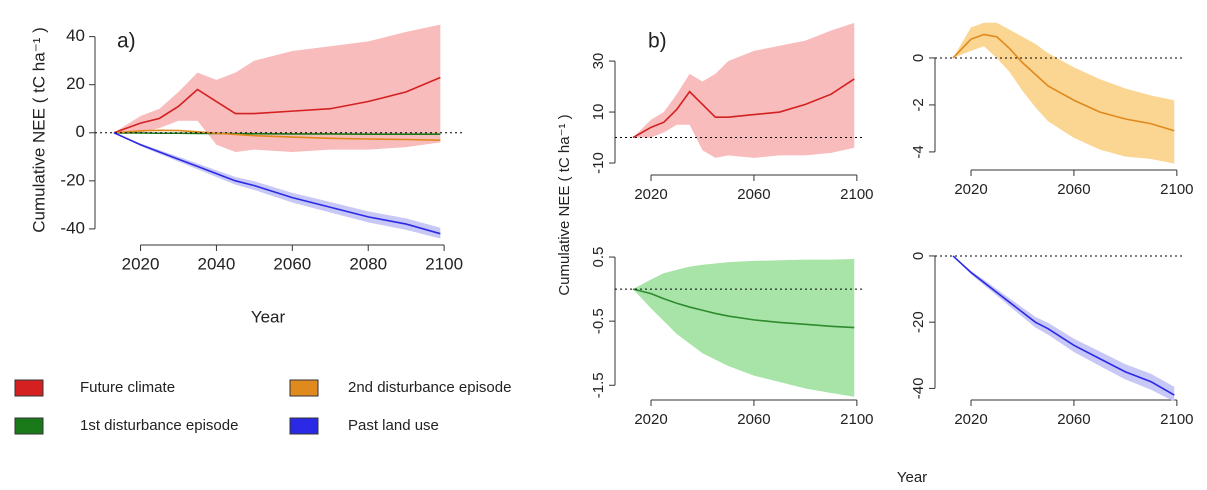 The height and width of the screenshot is (490, 1207). I want to click on x-tick-label: 2080, so click(368, 263).